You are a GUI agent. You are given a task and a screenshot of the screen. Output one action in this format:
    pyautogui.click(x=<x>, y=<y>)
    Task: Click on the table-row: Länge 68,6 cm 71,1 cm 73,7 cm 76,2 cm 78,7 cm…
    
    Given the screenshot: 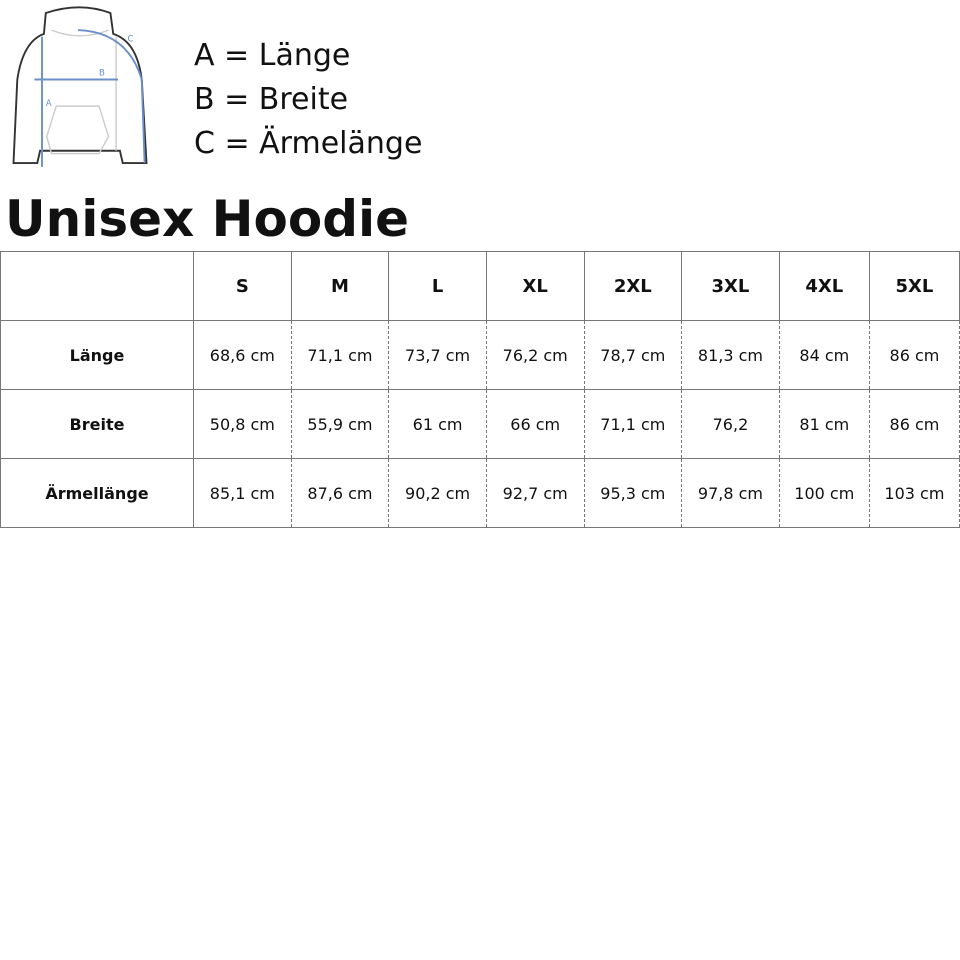 What is the action you would take?
    pyautogui.click(x=480, y=355)
    